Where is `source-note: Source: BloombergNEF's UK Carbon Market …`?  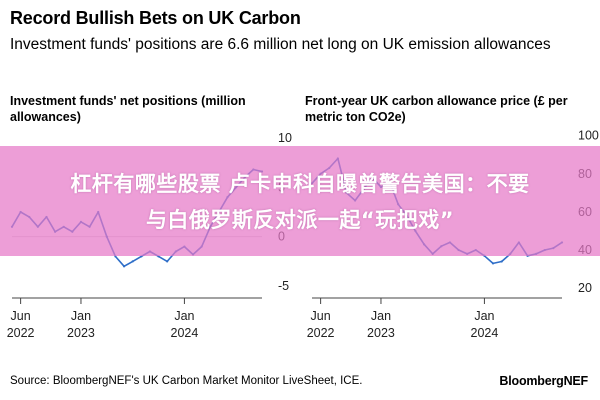 source-note: Source: BloombergNEF's UK Carbon Market … is located at coordinates (186, 381).